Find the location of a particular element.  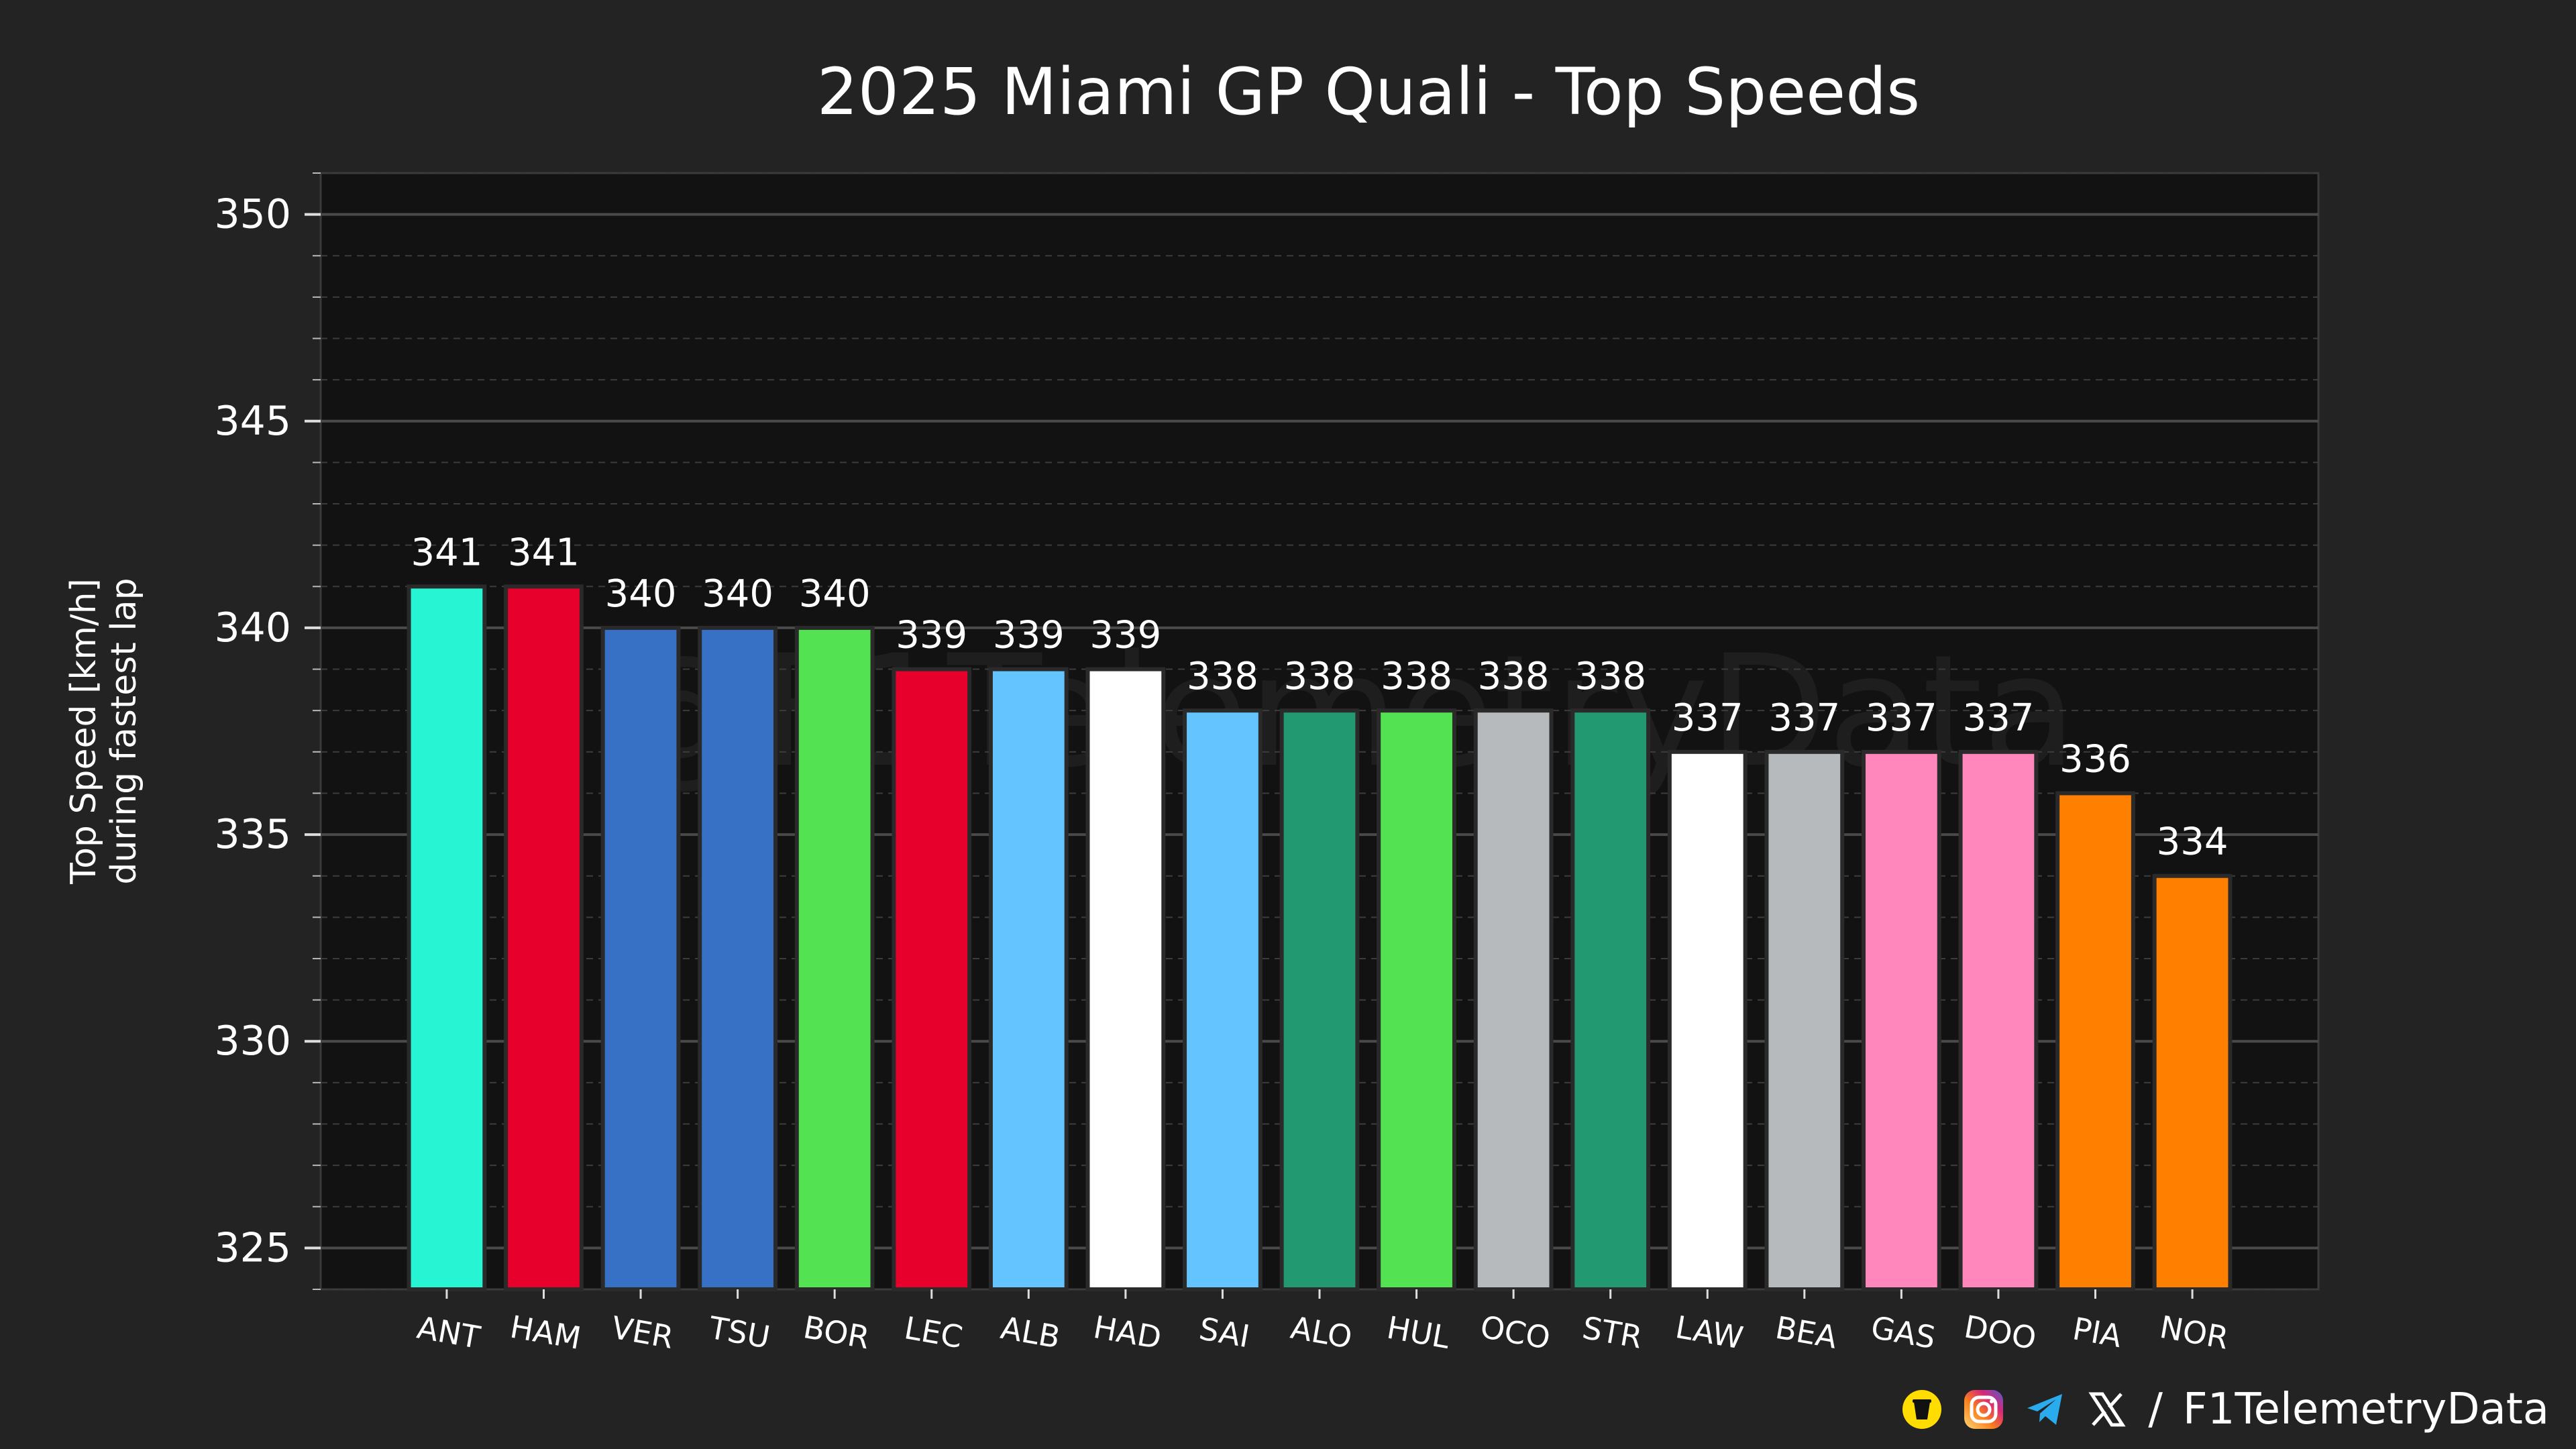

bar-alo is located at coordinates (1319, 999).